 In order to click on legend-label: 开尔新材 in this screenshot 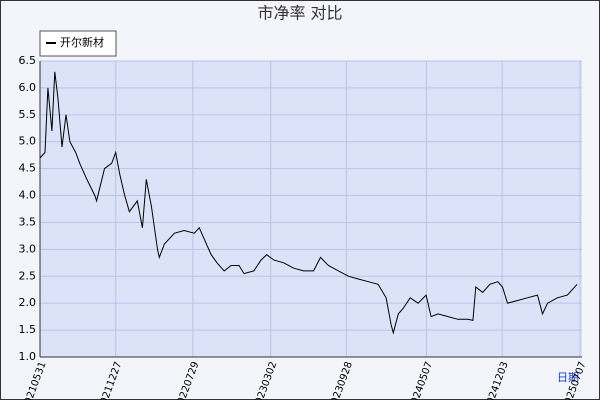, I will do `click(82, 42)`.